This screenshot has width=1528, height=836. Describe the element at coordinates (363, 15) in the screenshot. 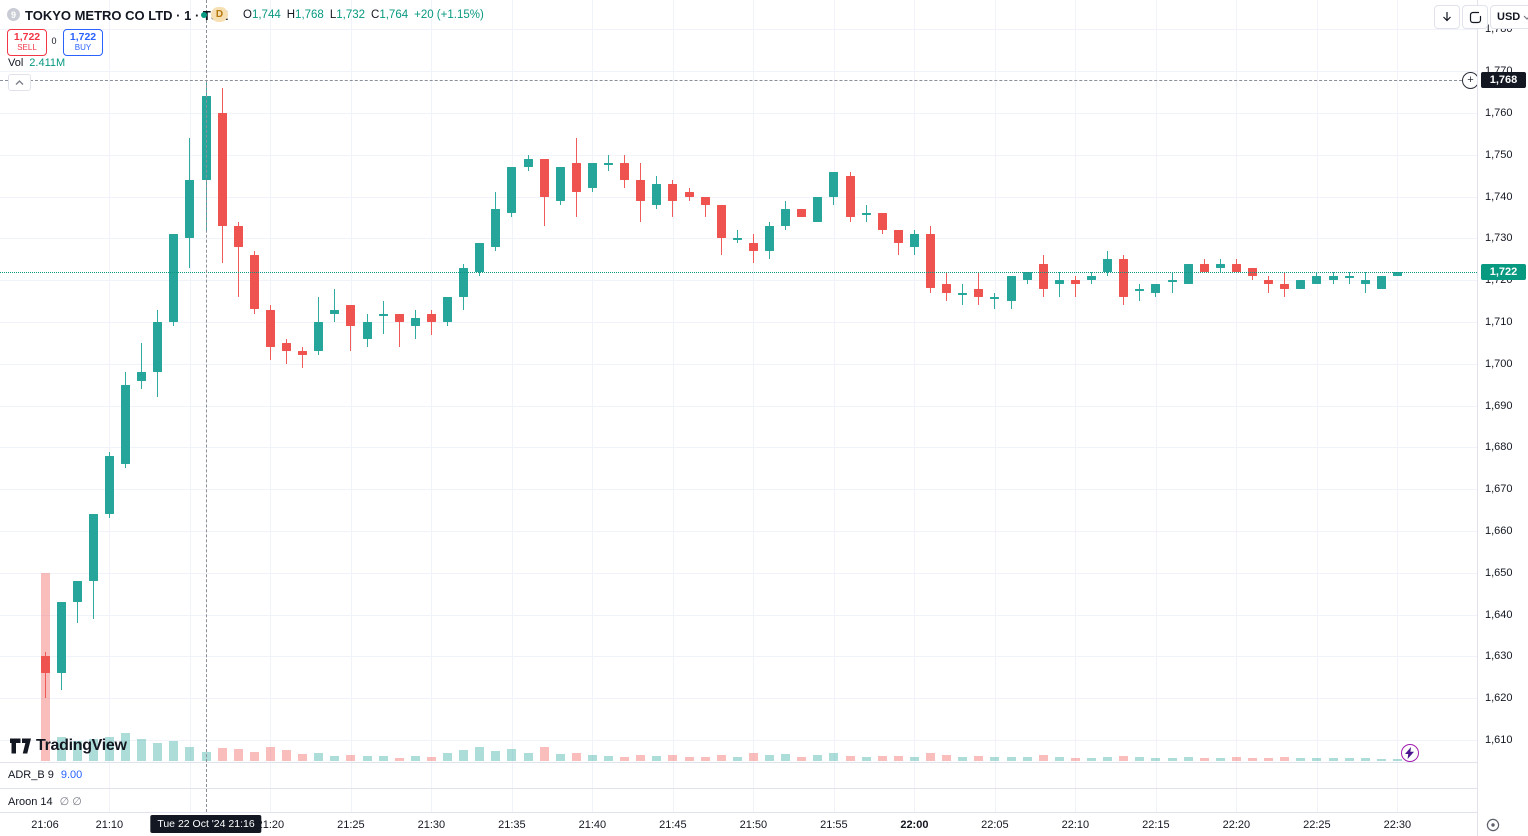

I see `ohlc-readout: O1,744 H1,768 L1,732 C1,764 +20 (+1.15%)` at that location.